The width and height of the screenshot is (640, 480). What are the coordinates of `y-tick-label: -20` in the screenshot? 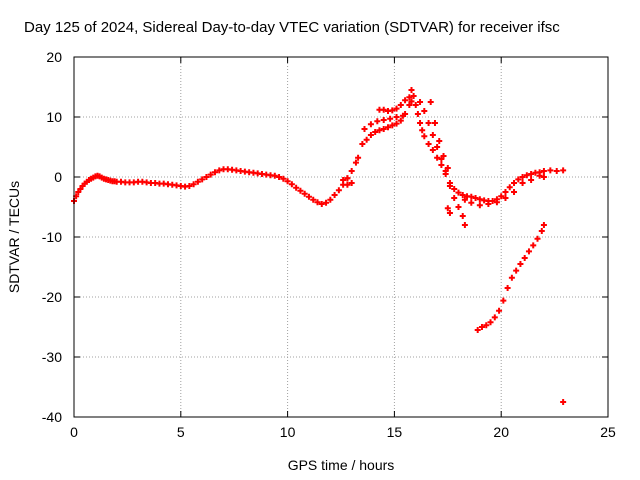 It's located at (52, 297).